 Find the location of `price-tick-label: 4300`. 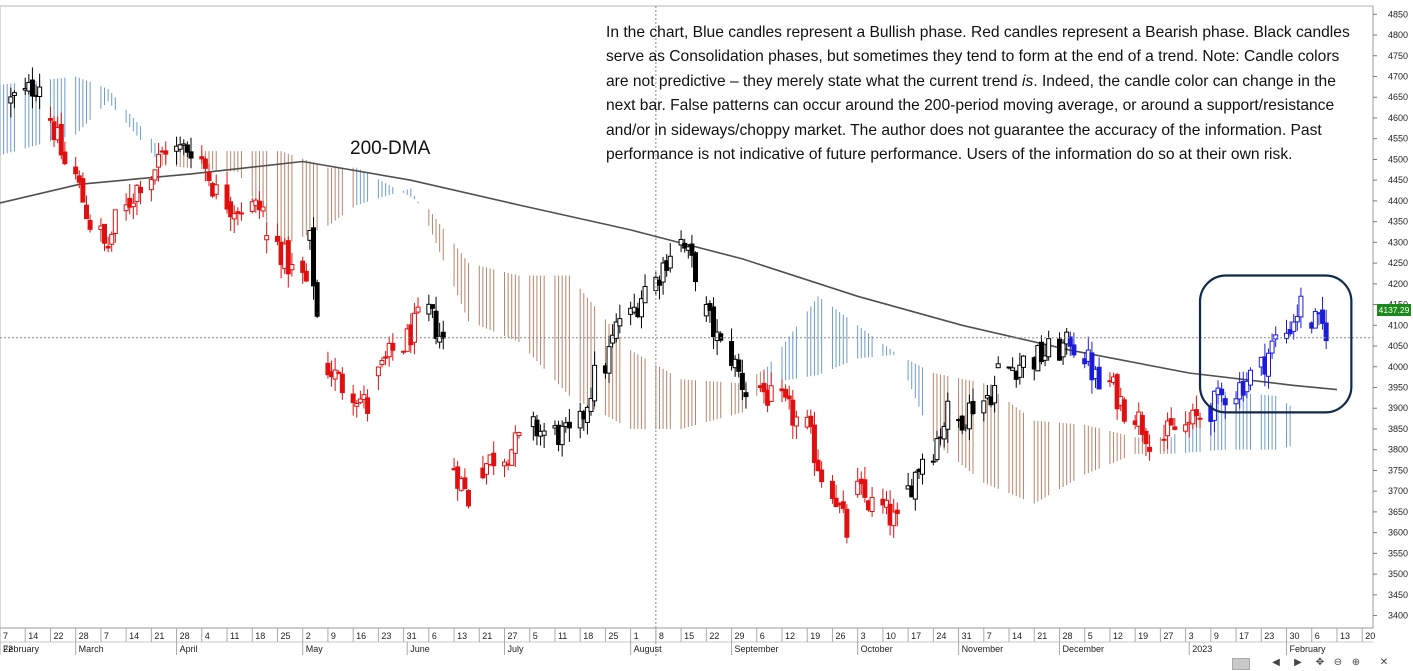

price-tick-label: 4300 is located at coordinates (1398, 242).